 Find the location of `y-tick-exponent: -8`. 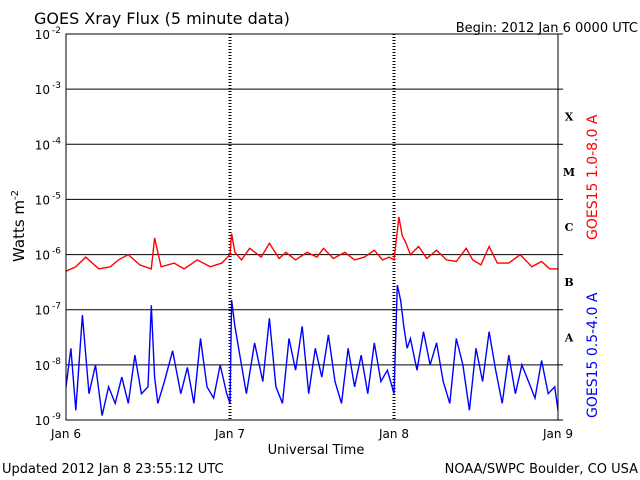

y-tick-exponent: -8 is located at coordinates (56, 362).